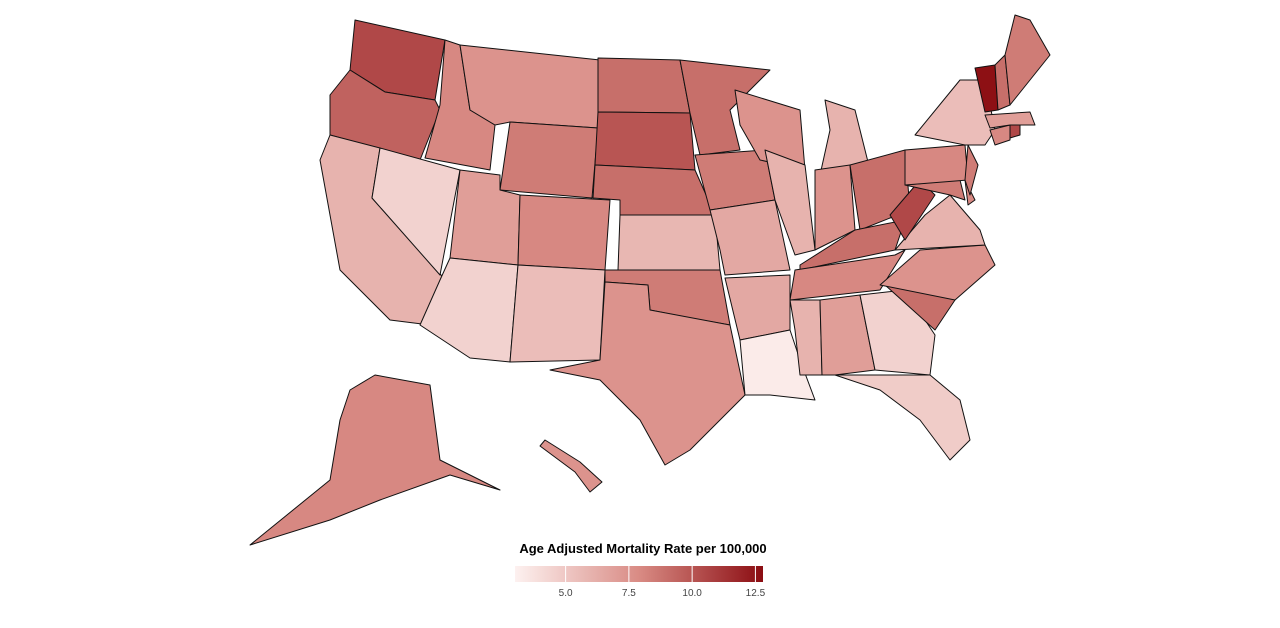  What do you see at coordinates (642, 548) in the screenshot?
I see `legend-title: Age Adjusted Mortality Rate per 100,000` at bounding box center [642, 548].